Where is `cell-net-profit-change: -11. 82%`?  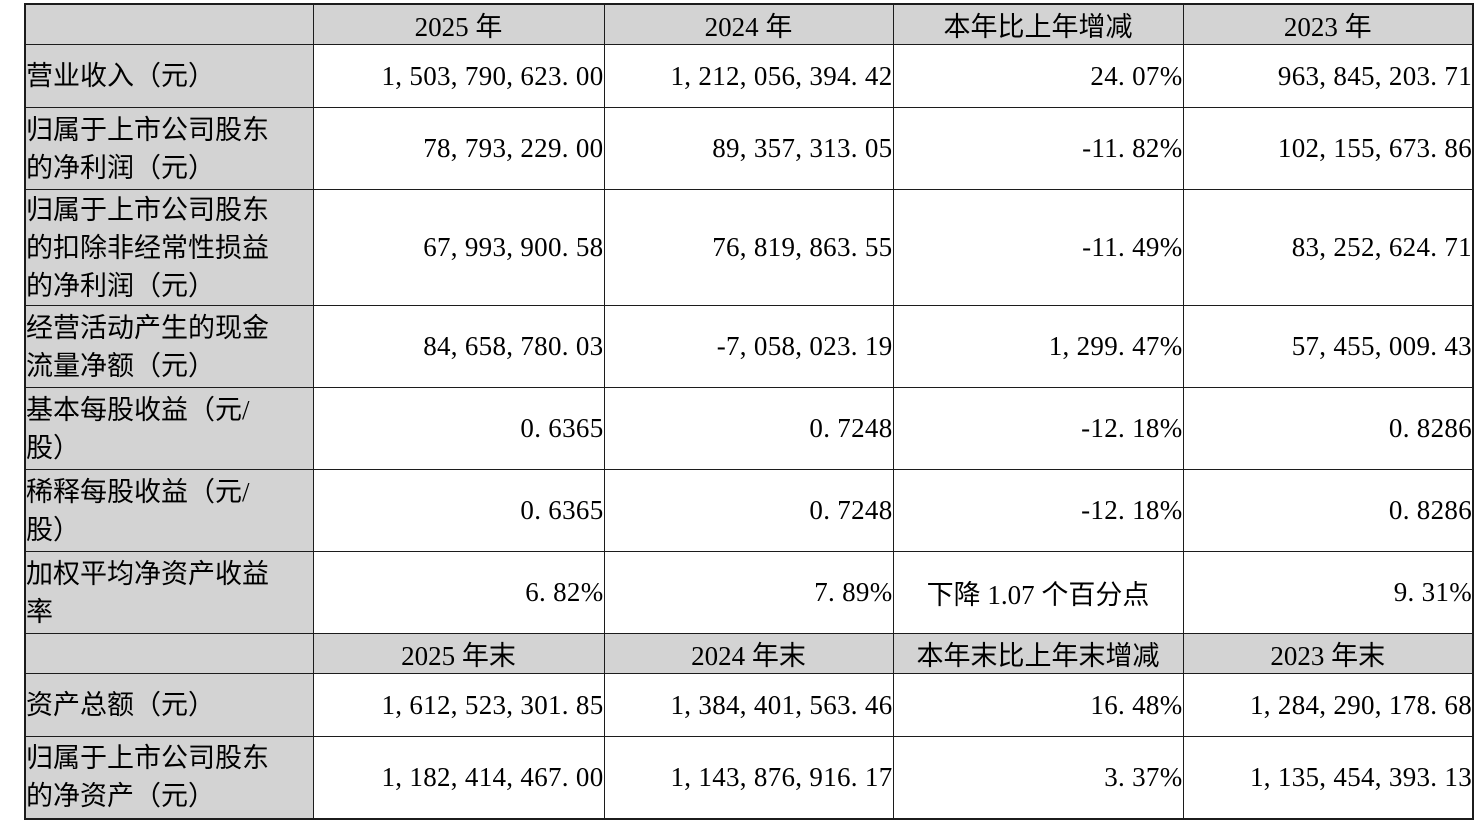
cell-net-profit-change: -11. 82% is located at coordinates (1038, 148).